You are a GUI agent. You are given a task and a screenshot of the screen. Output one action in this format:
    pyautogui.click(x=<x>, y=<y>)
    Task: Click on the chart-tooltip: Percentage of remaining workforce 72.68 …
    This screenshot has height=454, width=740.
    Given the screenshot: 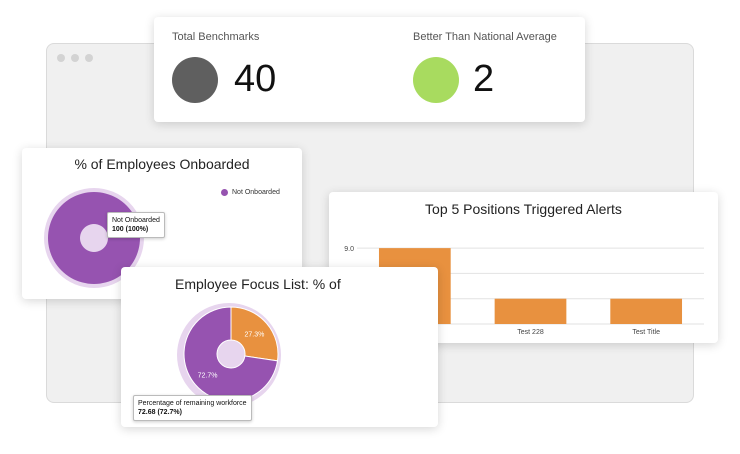 What is the action you would take?
    pyautogui.click(x=192, y=408)
    